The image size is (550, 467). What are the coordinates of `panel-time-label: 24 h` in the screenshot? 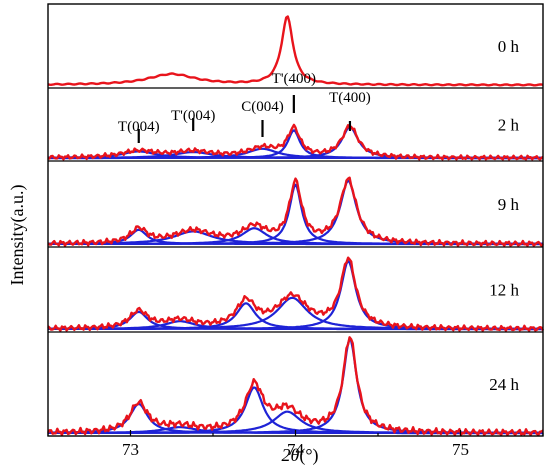 It's located at (504, 384).